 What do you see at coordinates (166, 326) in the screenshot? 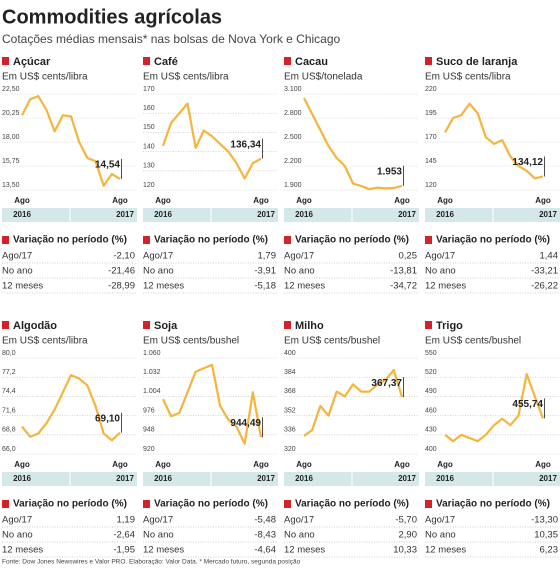
I see `panel-title: Soja` at bounding box center [166, 326].